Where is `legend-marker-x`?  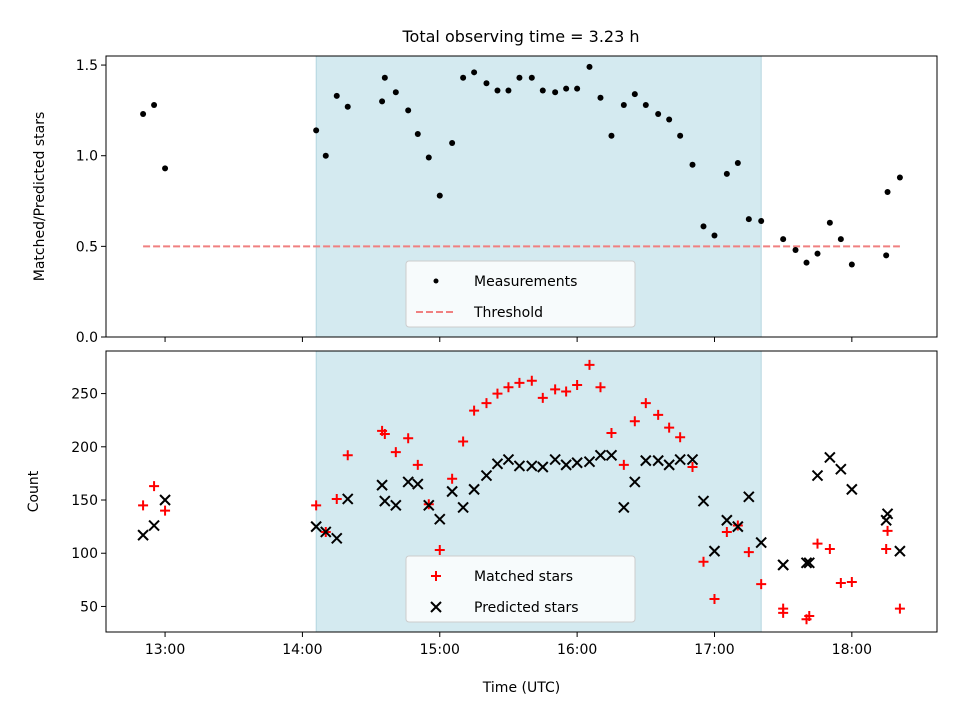 legend-marker-x is located at coordinates (436, 607).